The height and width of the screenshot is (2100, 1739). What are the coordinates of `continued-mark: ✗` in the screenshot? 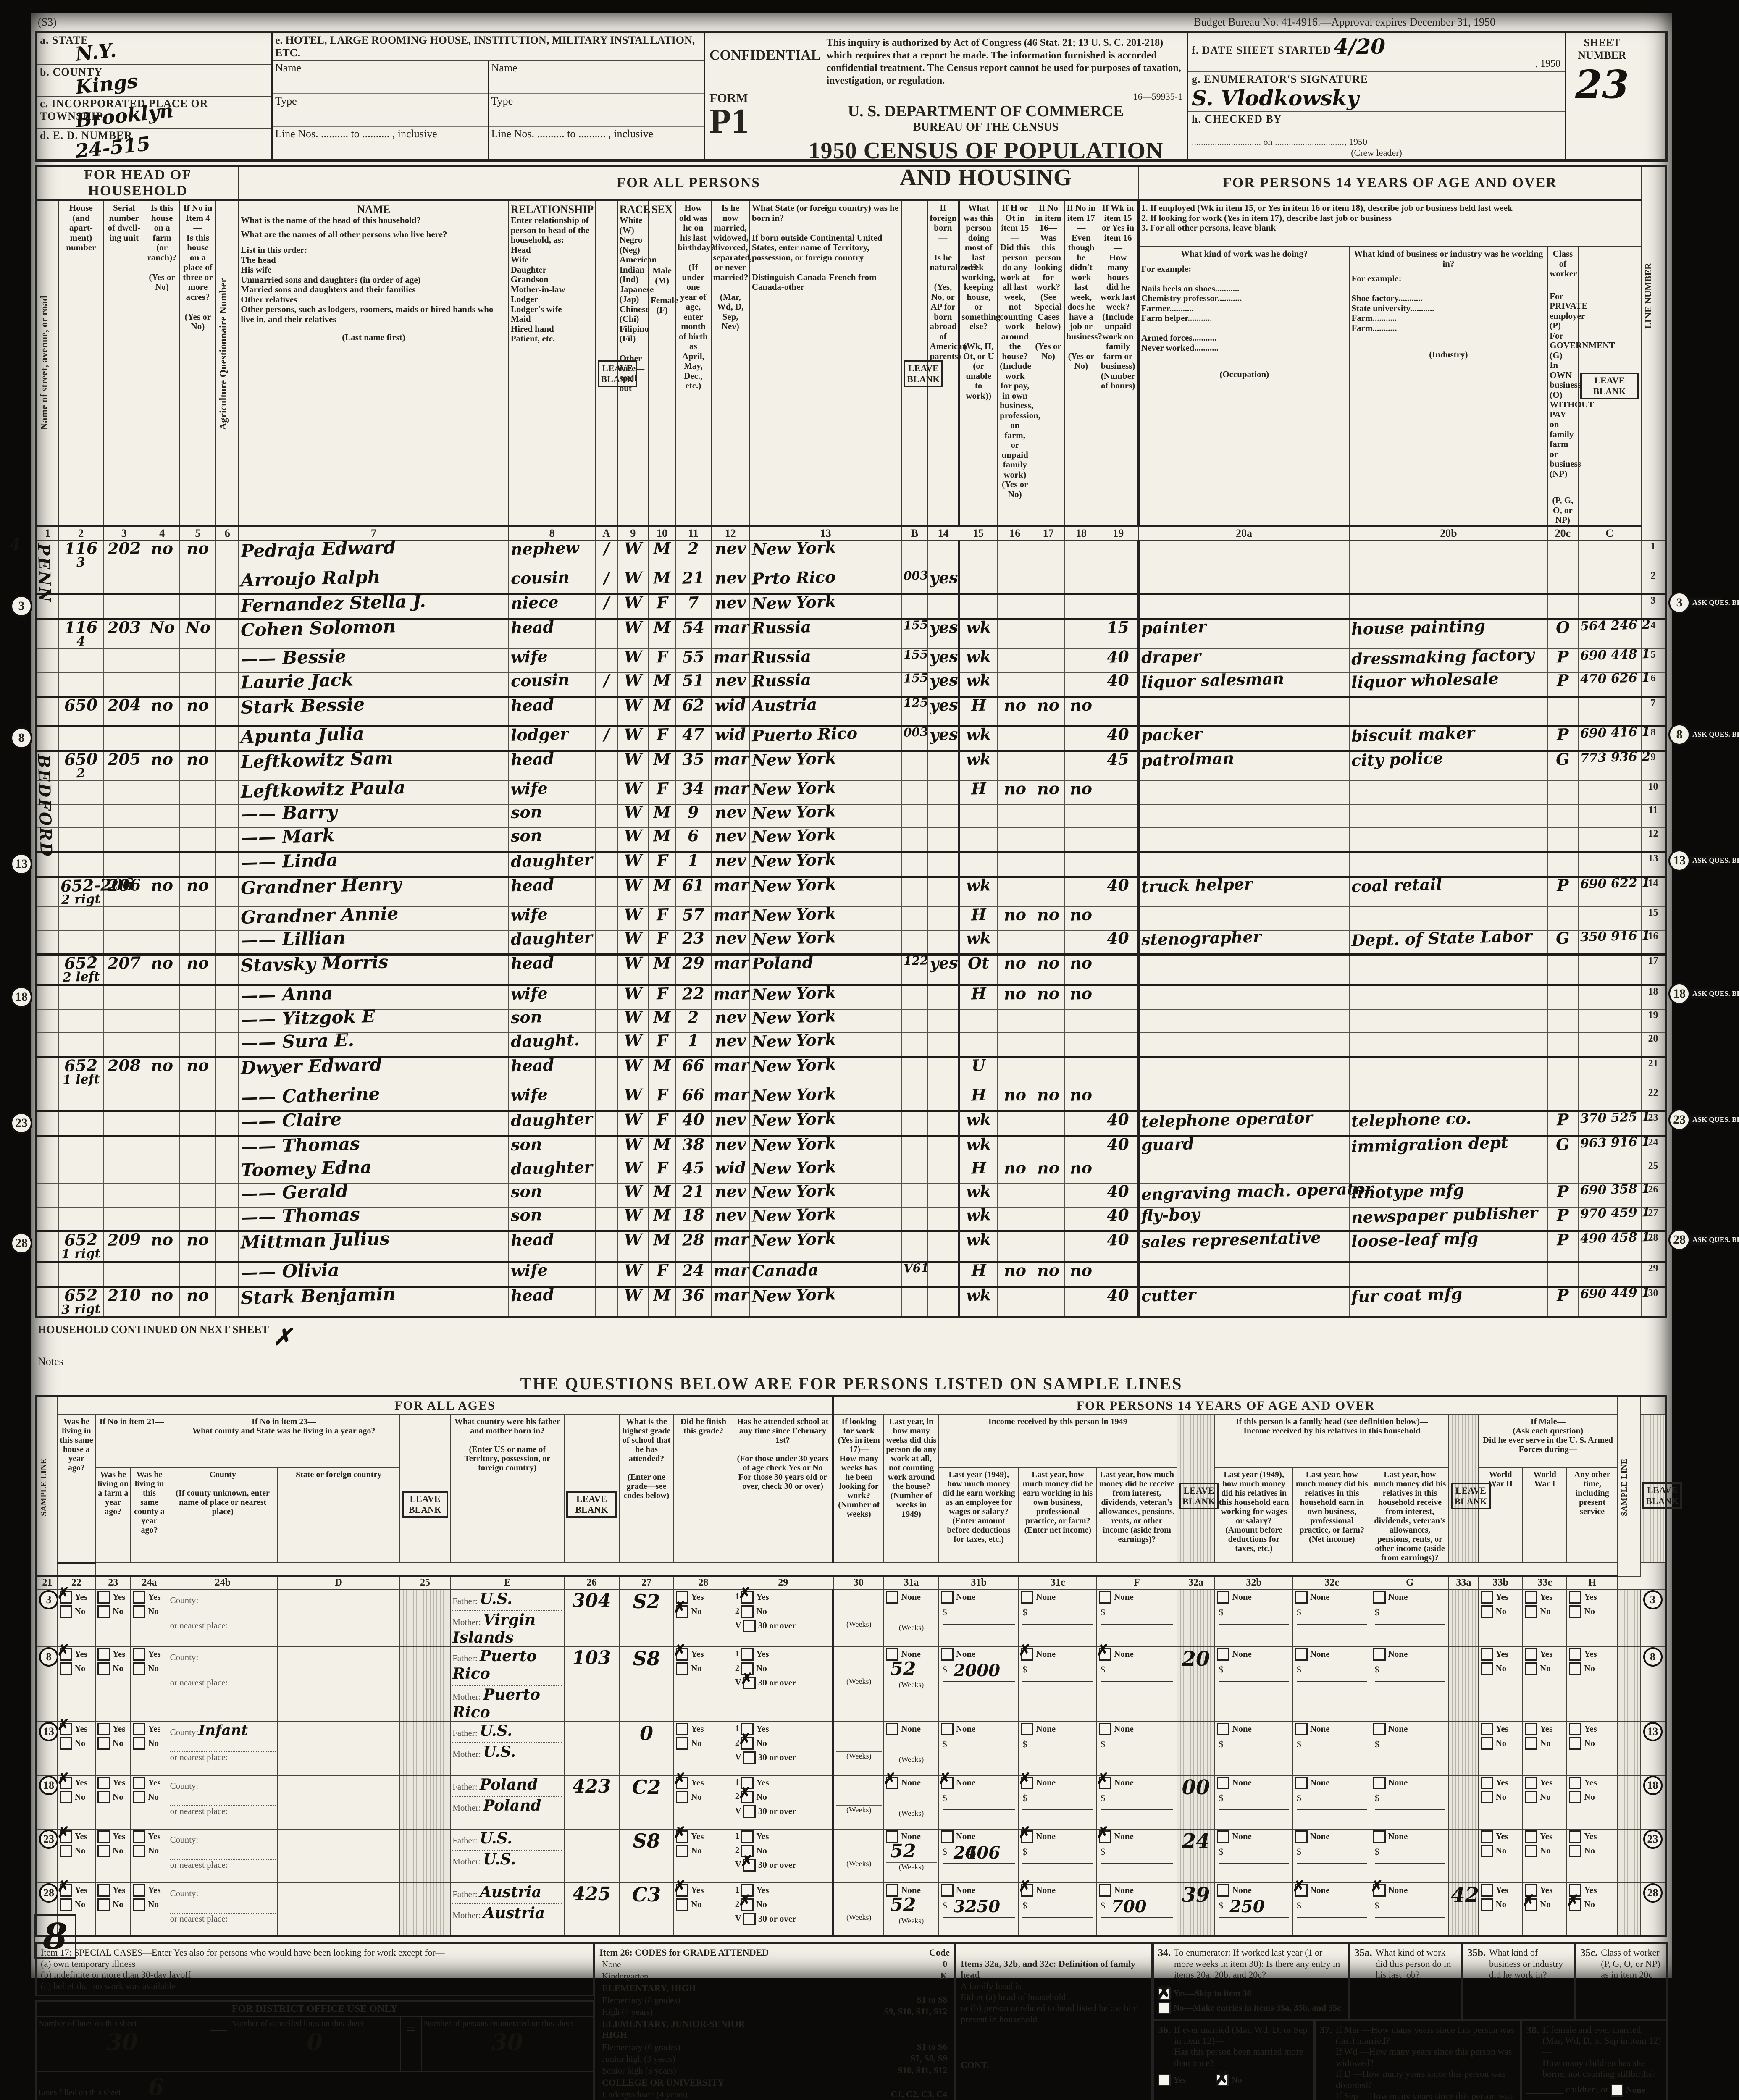 It's located at (282, 1336).